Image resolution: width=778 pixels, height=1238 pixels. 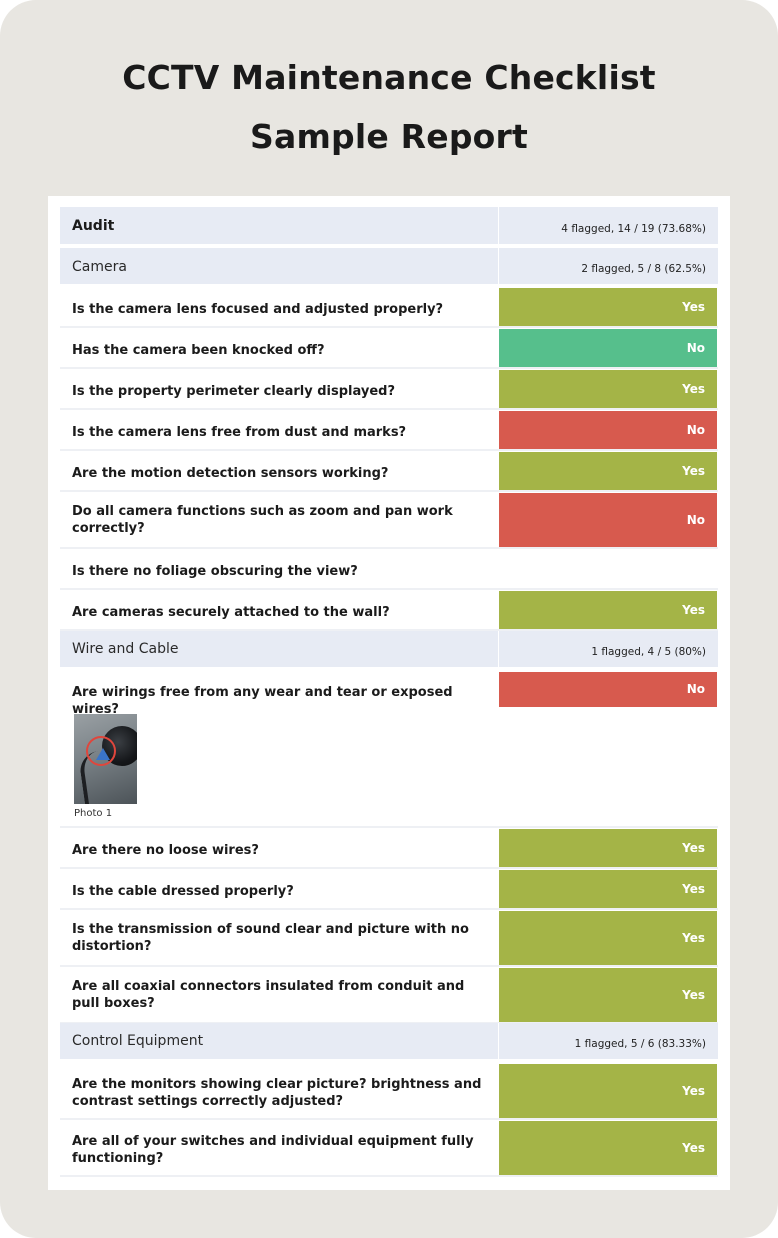 What do you see at coordinates (198, 350) in the screenshot?
I see `question-text: Has the camera been knocked off?` at bounding box center [198, 350].